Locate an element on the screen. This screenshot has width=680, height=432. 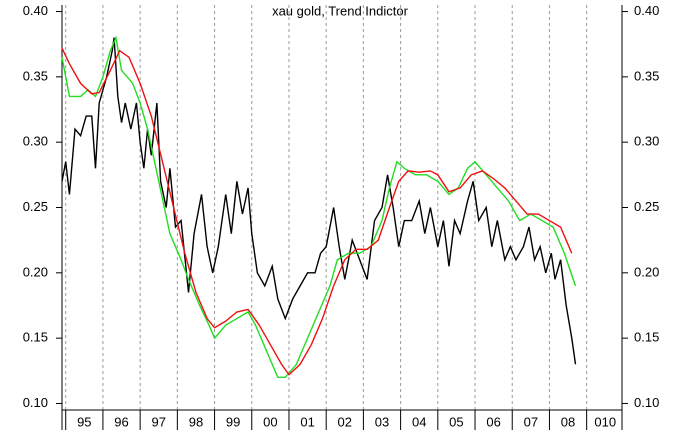
x-tick-label: 08 is located at coordinates (568, 421).